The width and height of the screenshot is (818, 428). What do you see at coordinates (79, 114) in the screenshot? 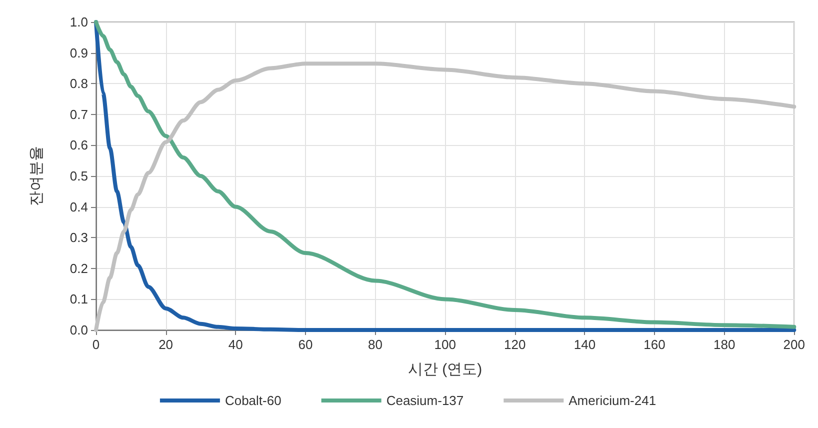
I see `y-tick-label: 0.7` at bounding box center [79, 114].